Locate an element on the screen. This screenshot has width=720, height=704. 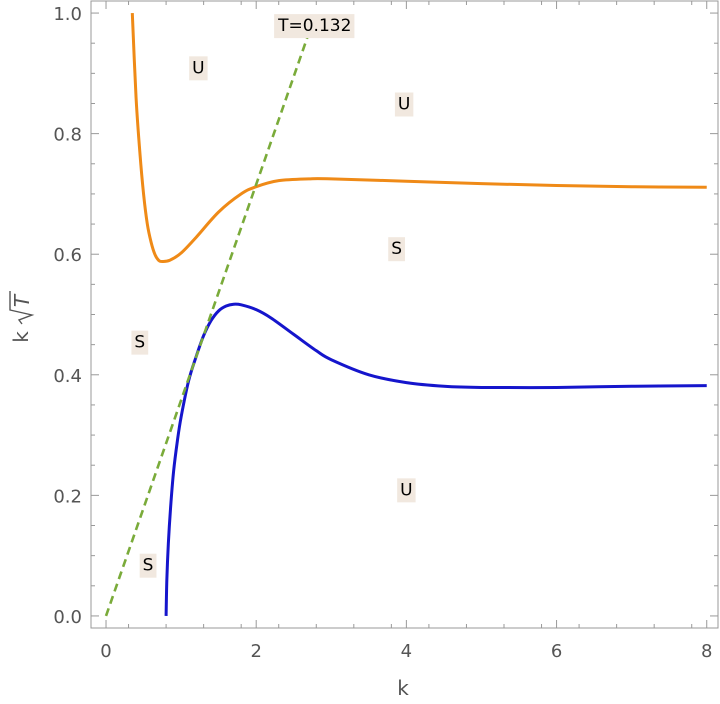
sqrt-radical-icon is located at coordinates (22, 308).